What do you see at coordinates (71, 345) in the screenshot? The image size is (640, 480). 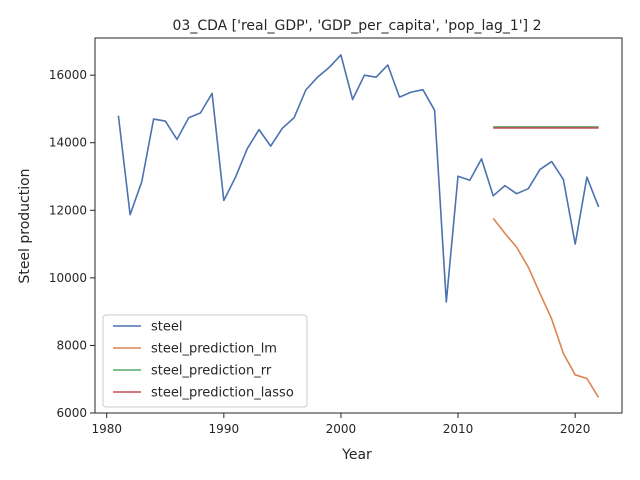 I see `y-tick-label: 8000` at bounding box center [71, 345].